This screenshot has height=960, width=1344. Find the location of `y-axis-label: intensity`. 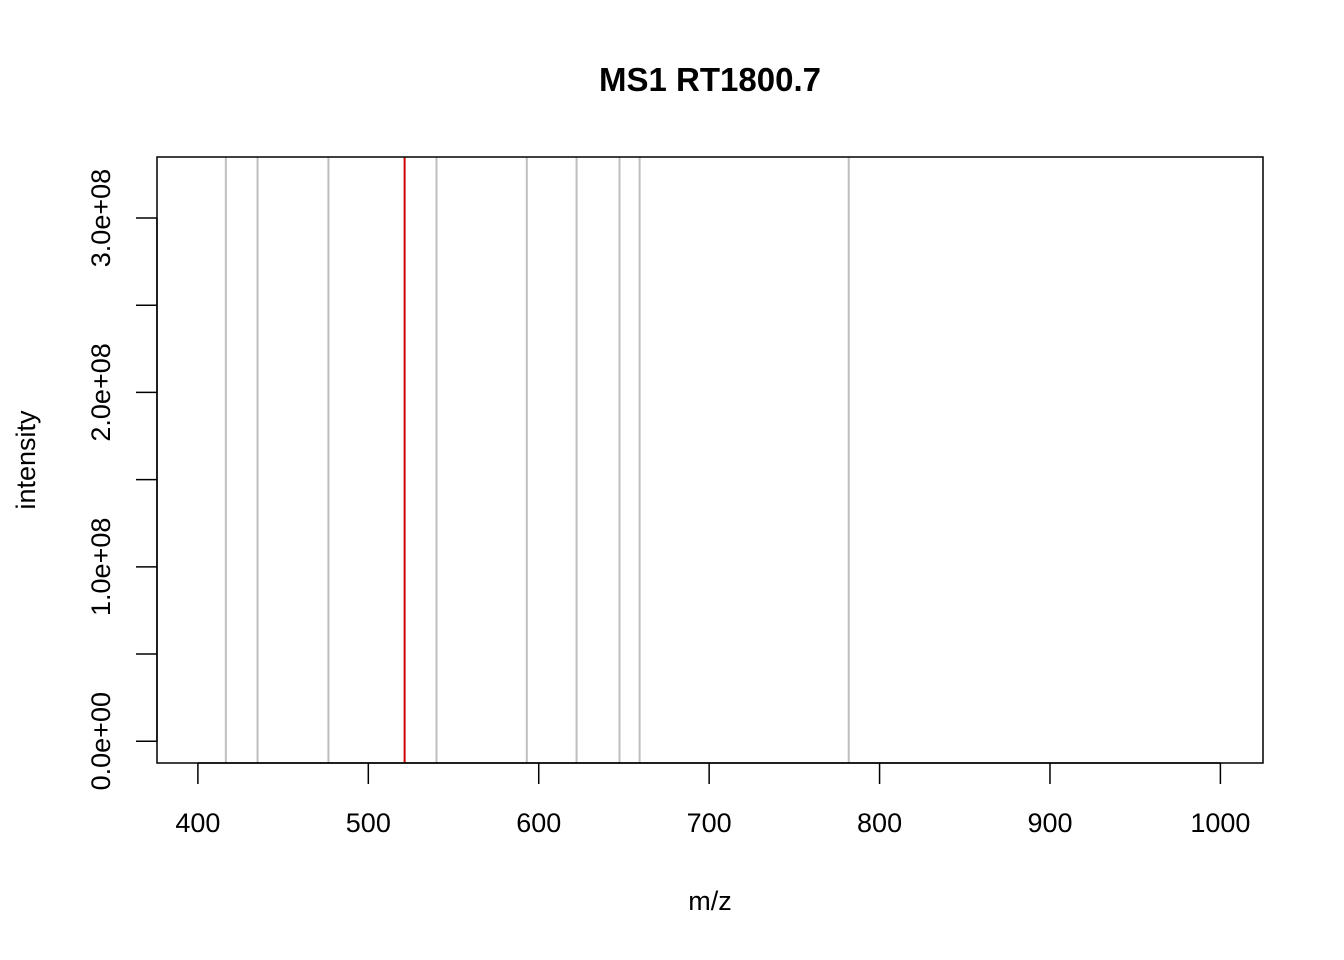

y-axis-label: intensity is located at coordinates (26, 460).